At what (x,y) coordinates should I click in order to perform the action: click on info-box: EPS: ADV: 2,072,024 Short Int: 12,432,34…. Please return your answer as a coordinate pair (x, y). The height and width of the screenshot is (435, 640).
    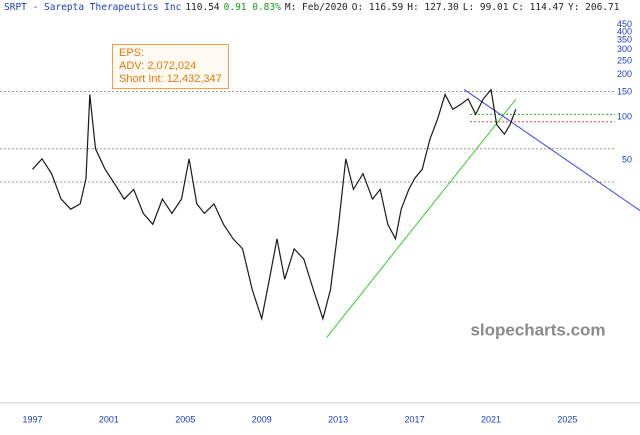
    Looking at the image, I should click on (170, 66).